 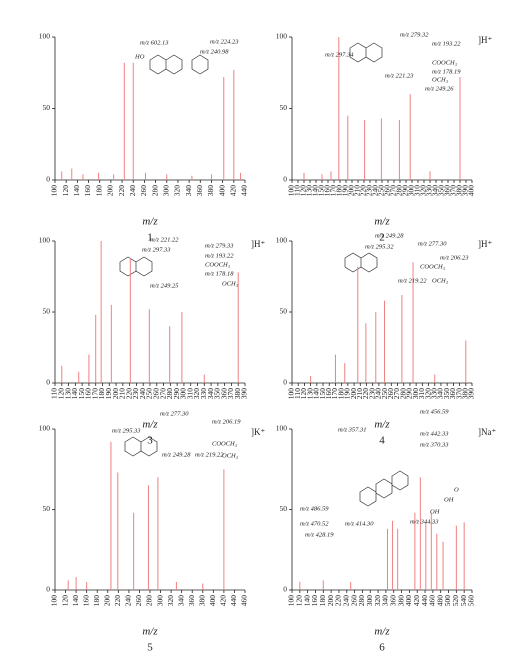 What do you see at coordinates (353, 601) in the screenshot?
I see `x-tick-label: 260` at bounding box center [353, 601].